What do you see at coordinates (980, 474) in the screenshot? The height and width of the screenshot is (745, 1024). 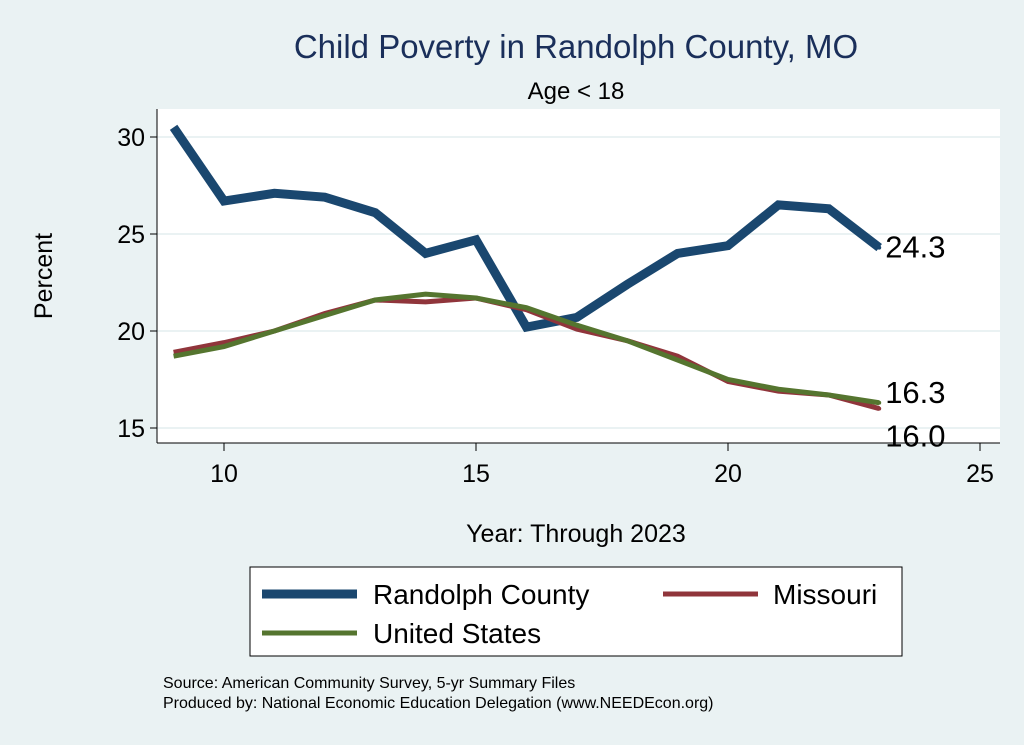 I see `x-tick-label: 25` at bounding box center [980, 474].